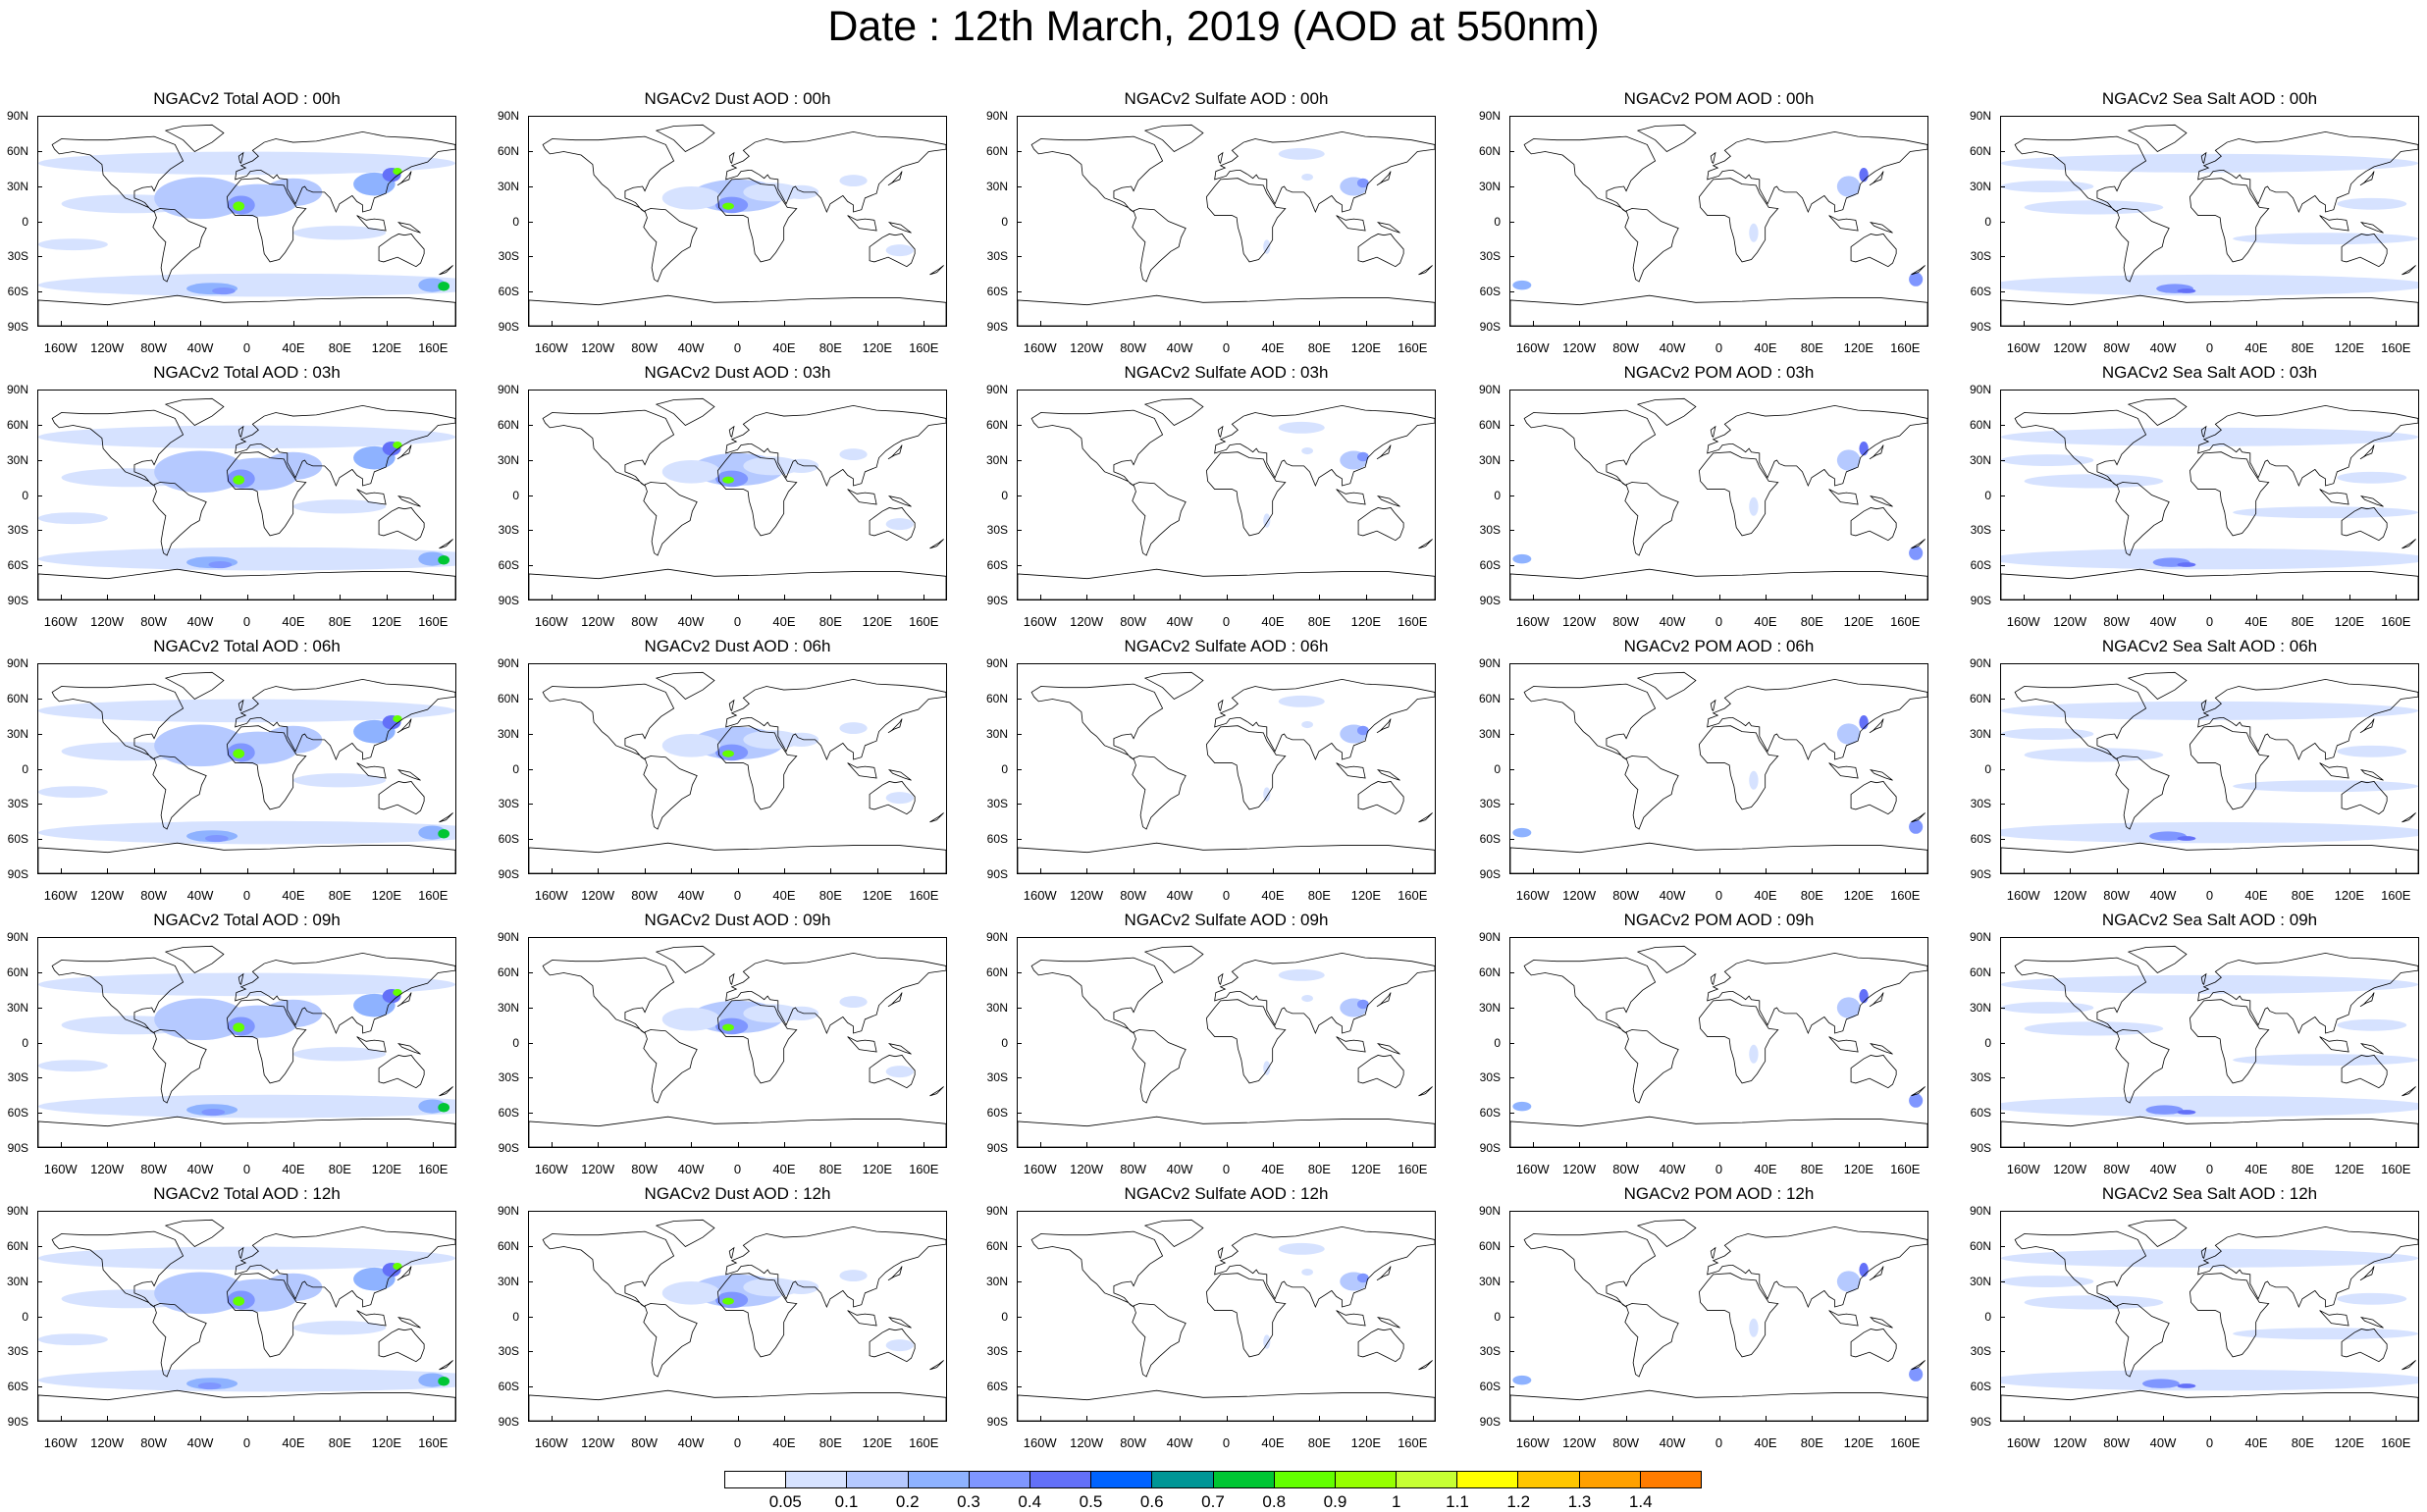 The image size is (2427, 1512). What do you see at coordinates (737, 1193) in the screenshot?
I see `panel-title: NGACv2 Dust AOD : 12h` at bounding box center [737, 1193].